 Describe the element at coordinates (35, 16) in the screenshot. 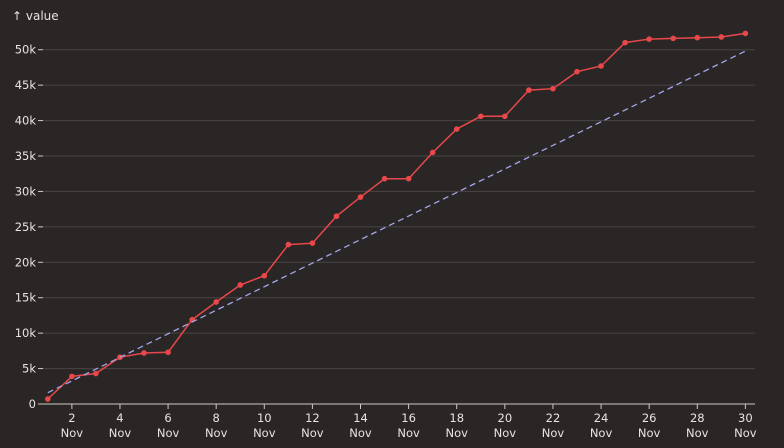

I see `y-axis-title: ↑ value` at that location.